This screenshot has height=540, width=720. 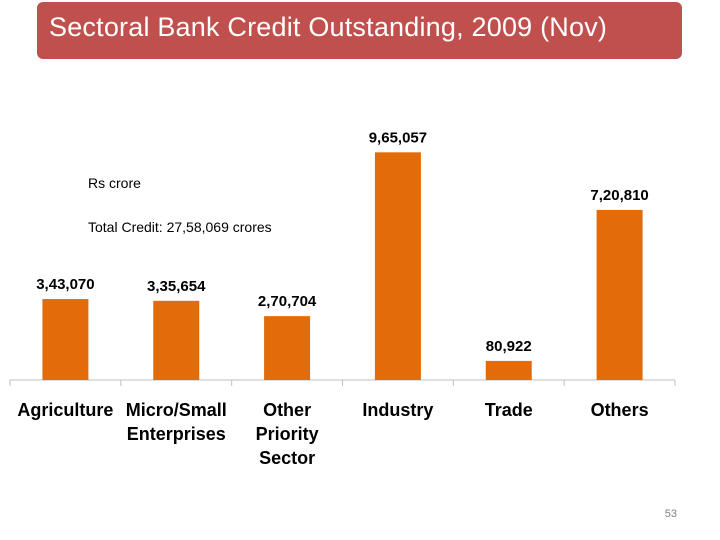 I want to click on data-label: 80,922, so click(x=509, y=346).